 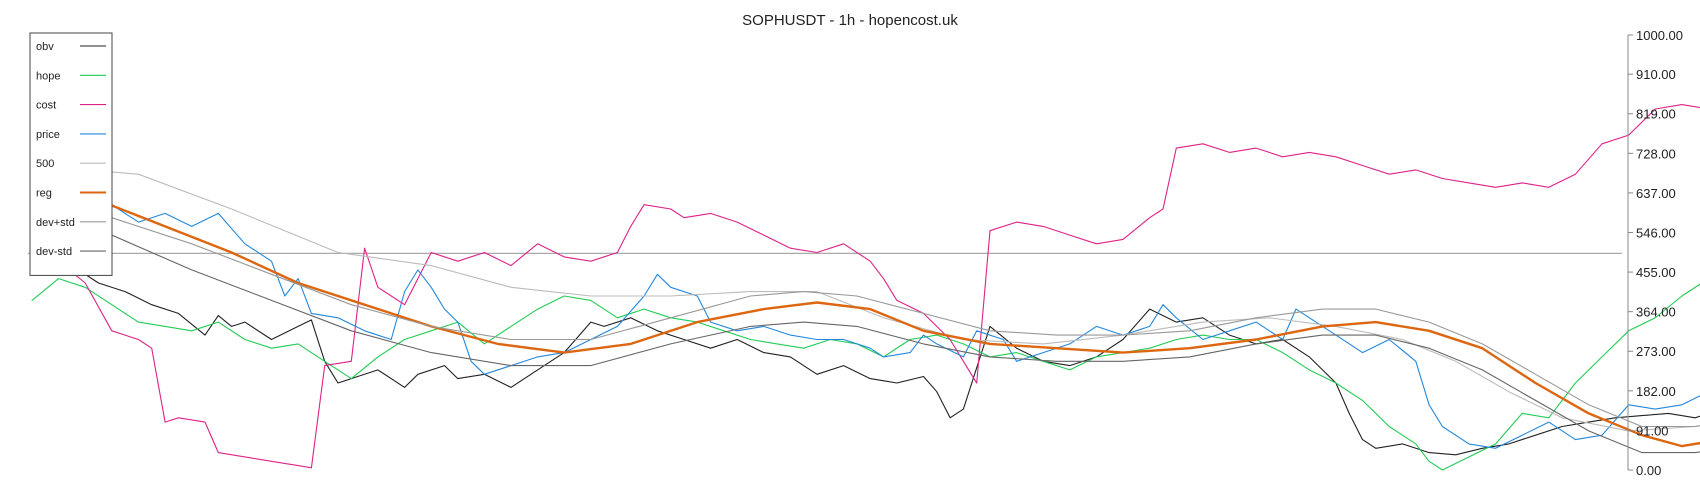 I want to click on legend-label: obv, so click(x=45, y=47).